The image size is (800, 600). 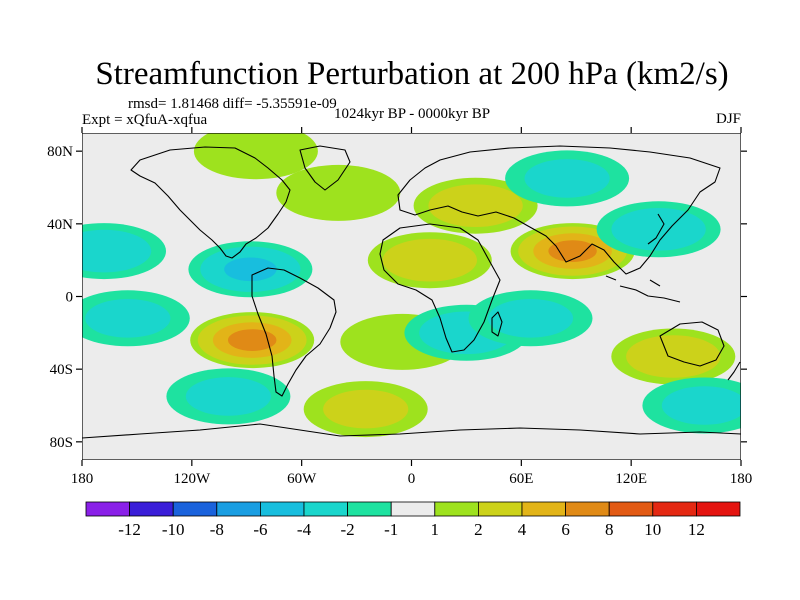 I want to click on colorbar-label: 6, so click(x=565, y=529).